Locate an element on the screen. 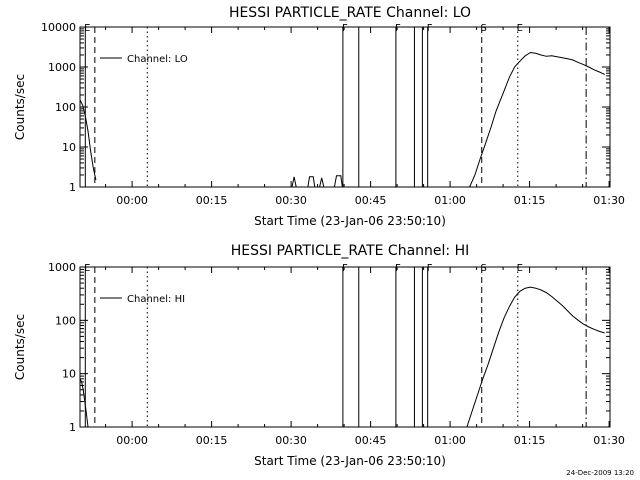 This screenshot has width=640, height=480. lo-y-tick-label: 10 is located at coordinates (69, 147).